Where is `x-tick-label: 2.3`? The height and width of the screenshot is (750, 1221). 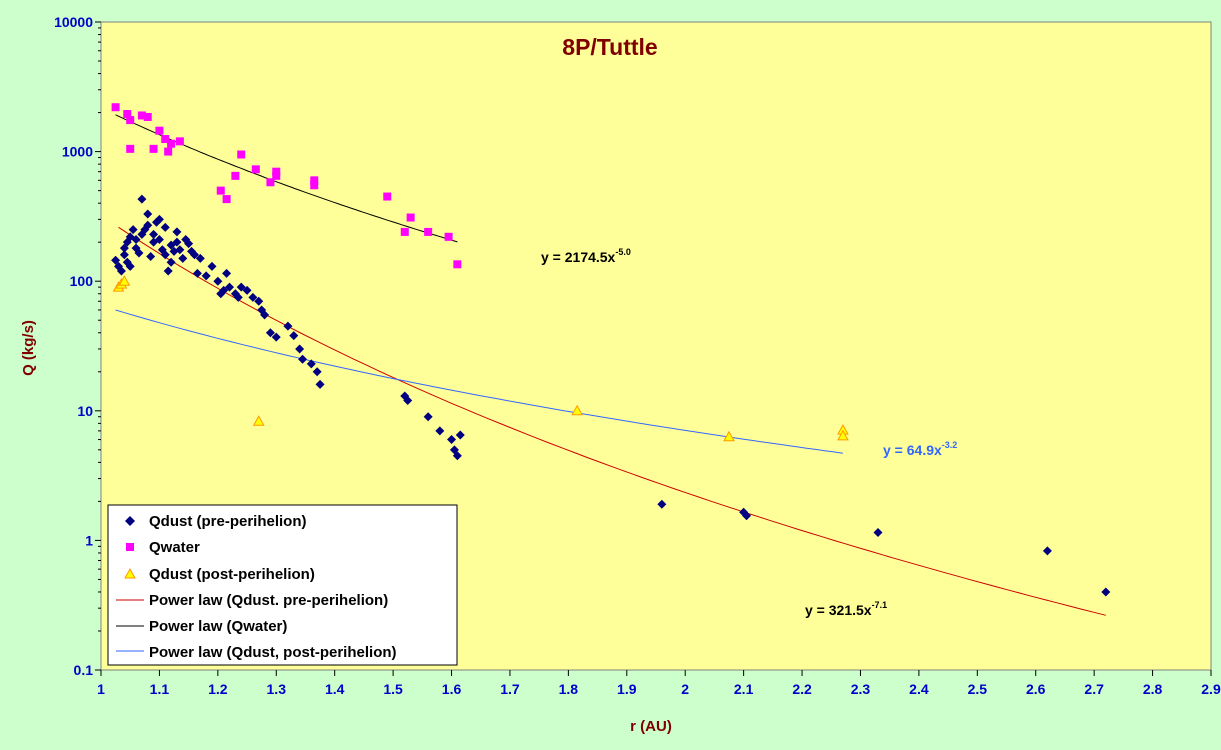 x-tick-label: 2.3 is located at coordinates (861, 689).